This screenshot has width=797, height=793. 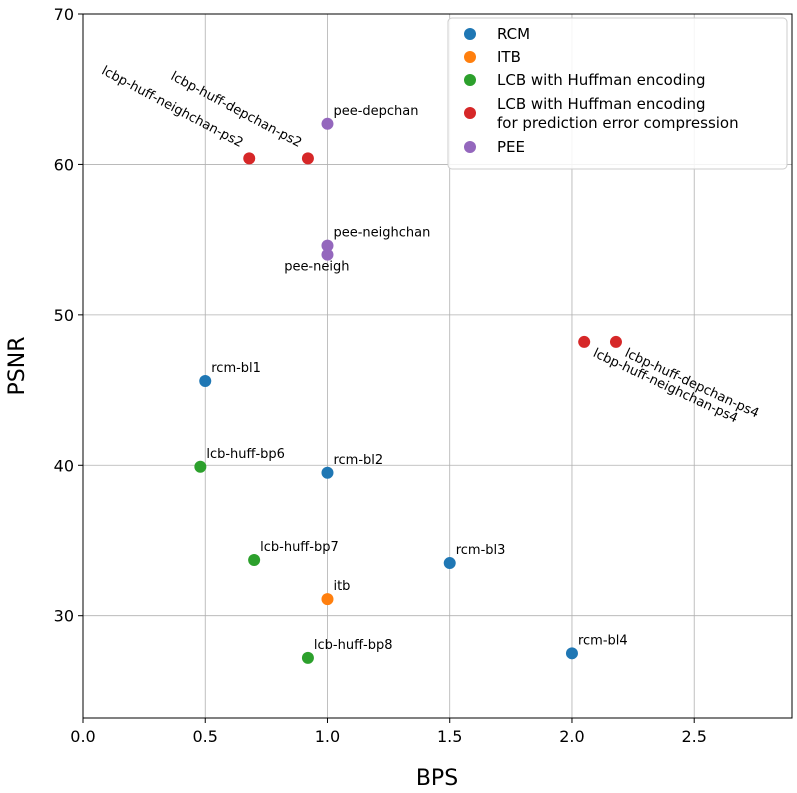 I want to click on data-point-pee-neighchan, so click(x=327, y=245).